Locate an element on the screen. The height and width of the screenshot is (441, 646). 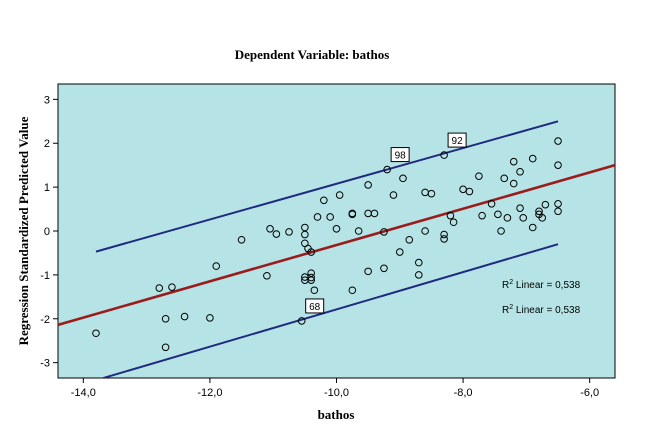
y-tick-label: -3 is located at coordinates (45, 364).